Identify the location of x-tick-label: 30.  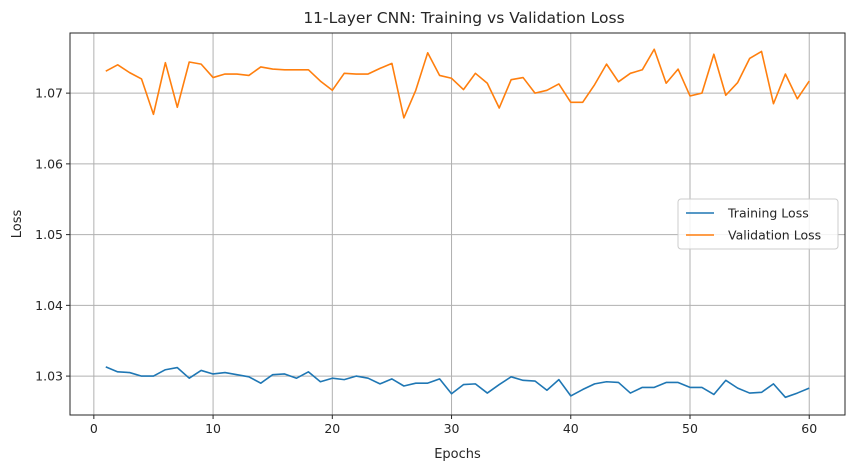
(452, 428).